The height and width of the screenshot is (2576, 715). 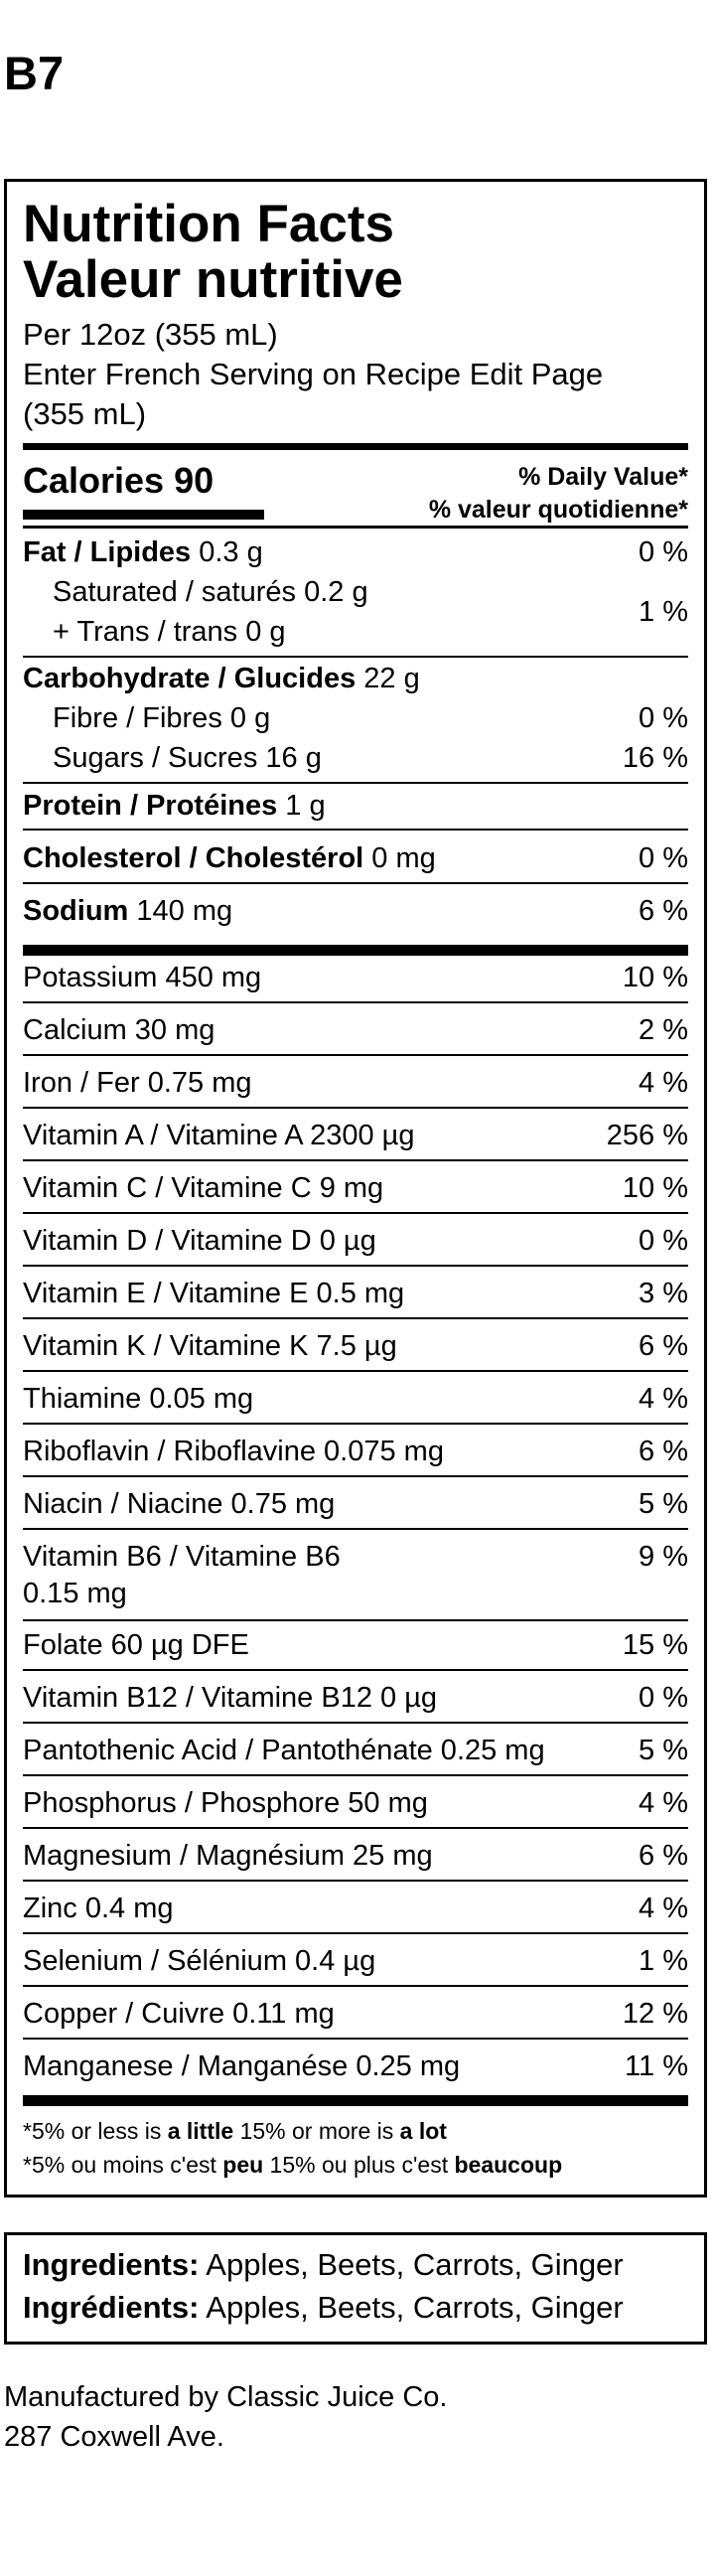 I want to click on nutrient-row: Vitamin D / Vitamine D 0 µg 0 %, so click(x=356, y=1241).